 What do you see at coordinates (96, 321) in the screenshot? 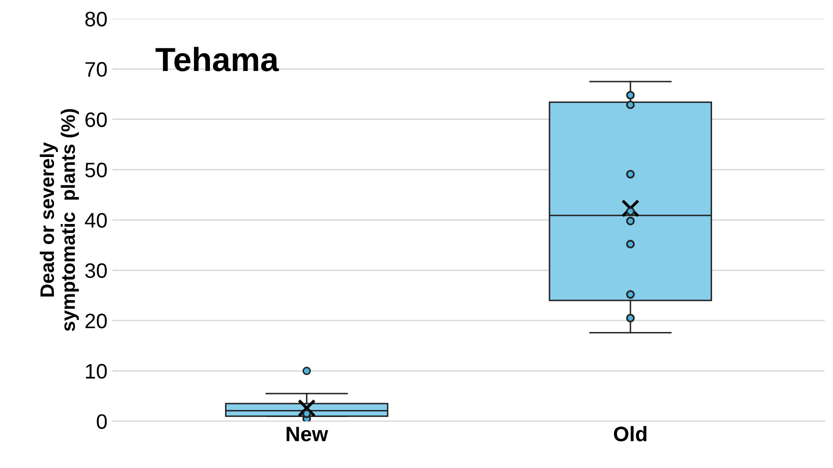
I see `y-tick-label: 20` at bounding box center [96, 321].